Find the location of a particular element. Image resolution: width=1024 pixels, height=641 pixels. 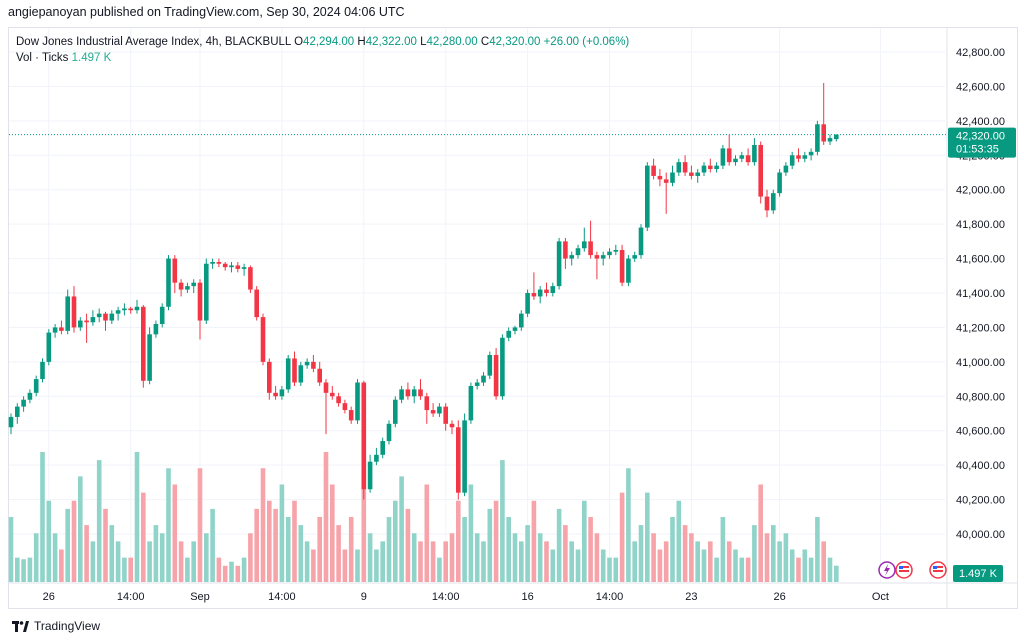

footer-brand: TradingView is located at coordinates (67, 626).